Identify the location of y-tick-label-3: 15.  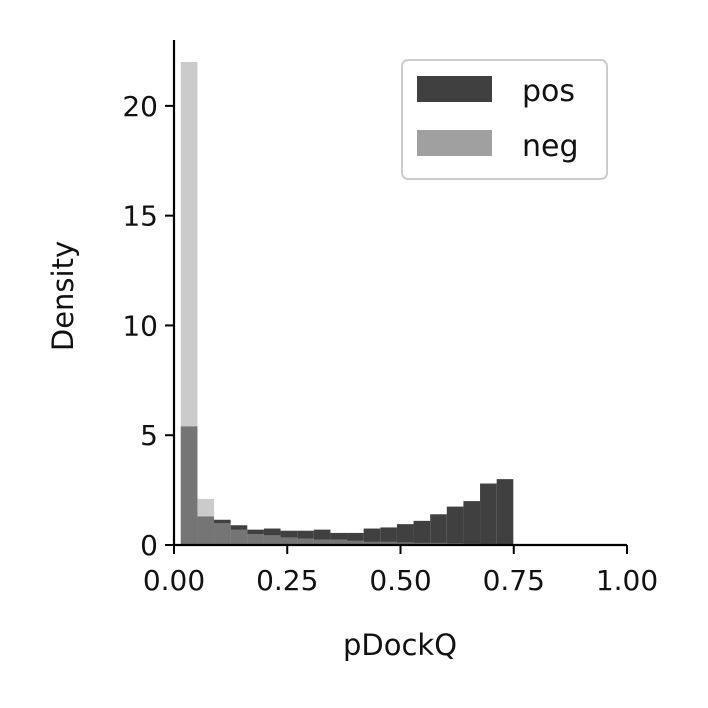
(140, 216).